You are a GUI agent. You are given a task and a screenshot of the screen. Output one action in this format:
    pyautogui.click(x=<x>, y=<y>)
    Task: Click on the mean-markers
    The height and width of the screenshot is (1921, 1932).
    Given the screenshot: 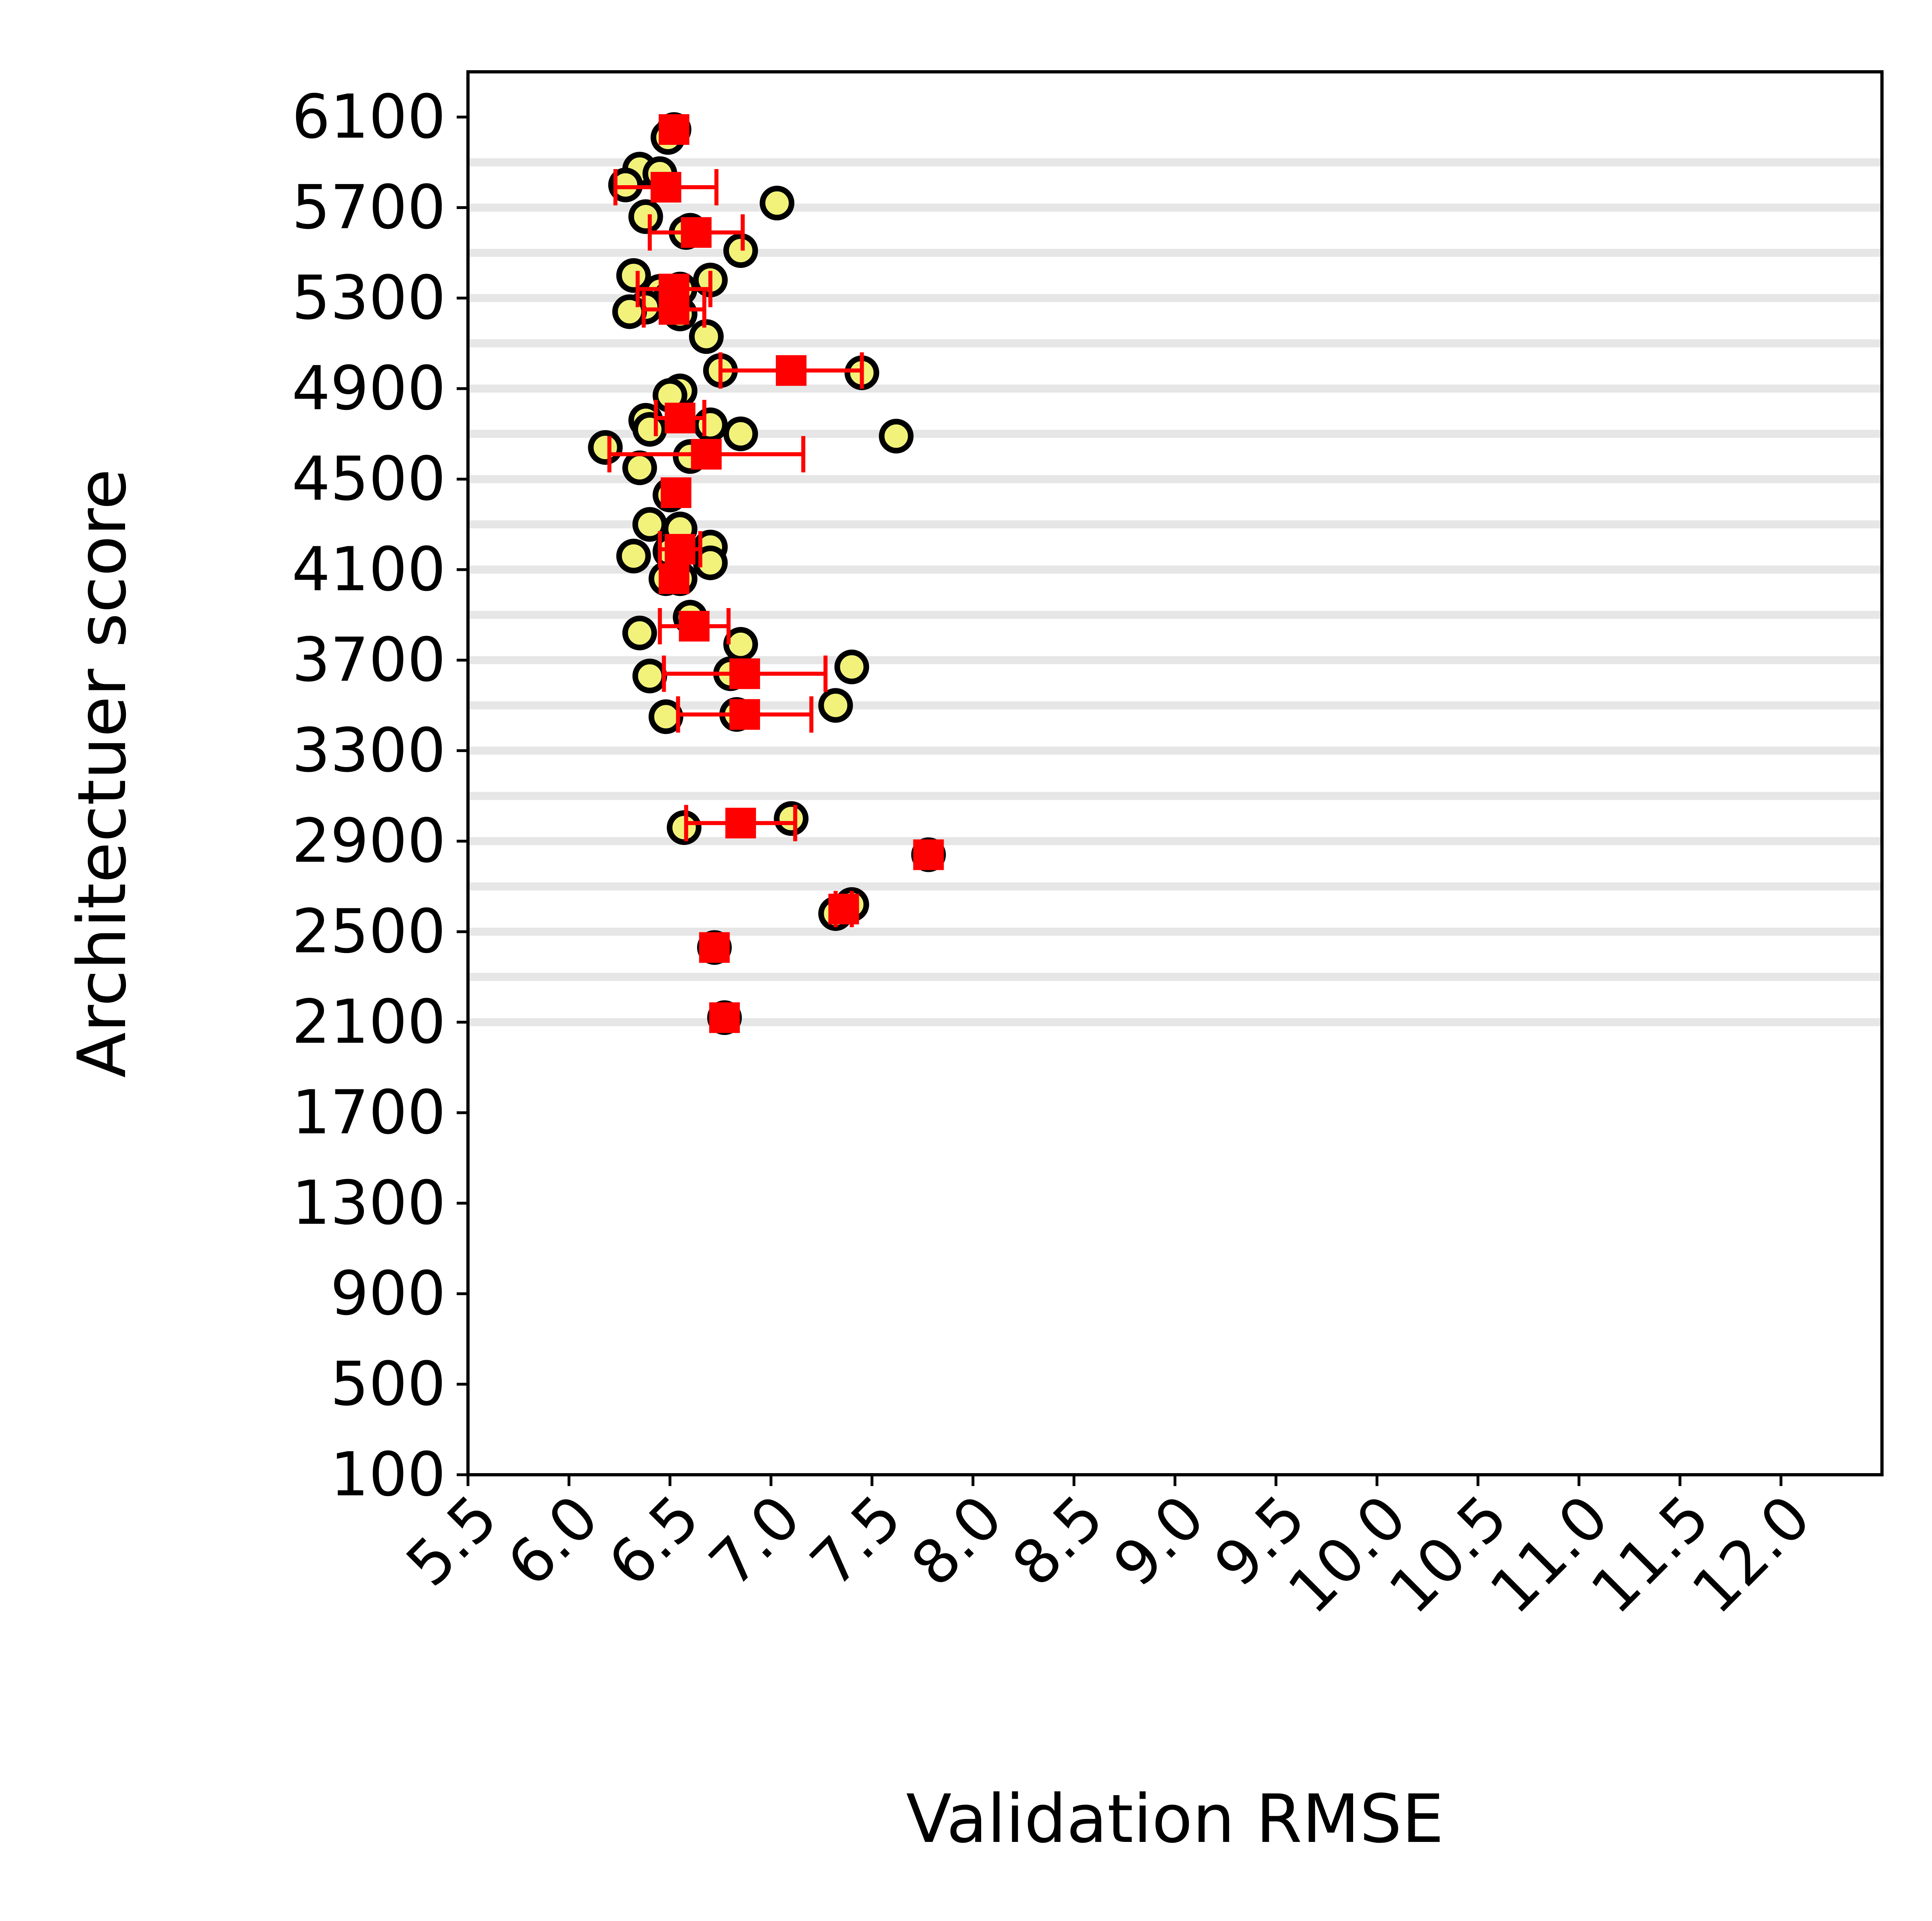 What is the action you would take?
    pyautogui.click(x=776, y=573)
    